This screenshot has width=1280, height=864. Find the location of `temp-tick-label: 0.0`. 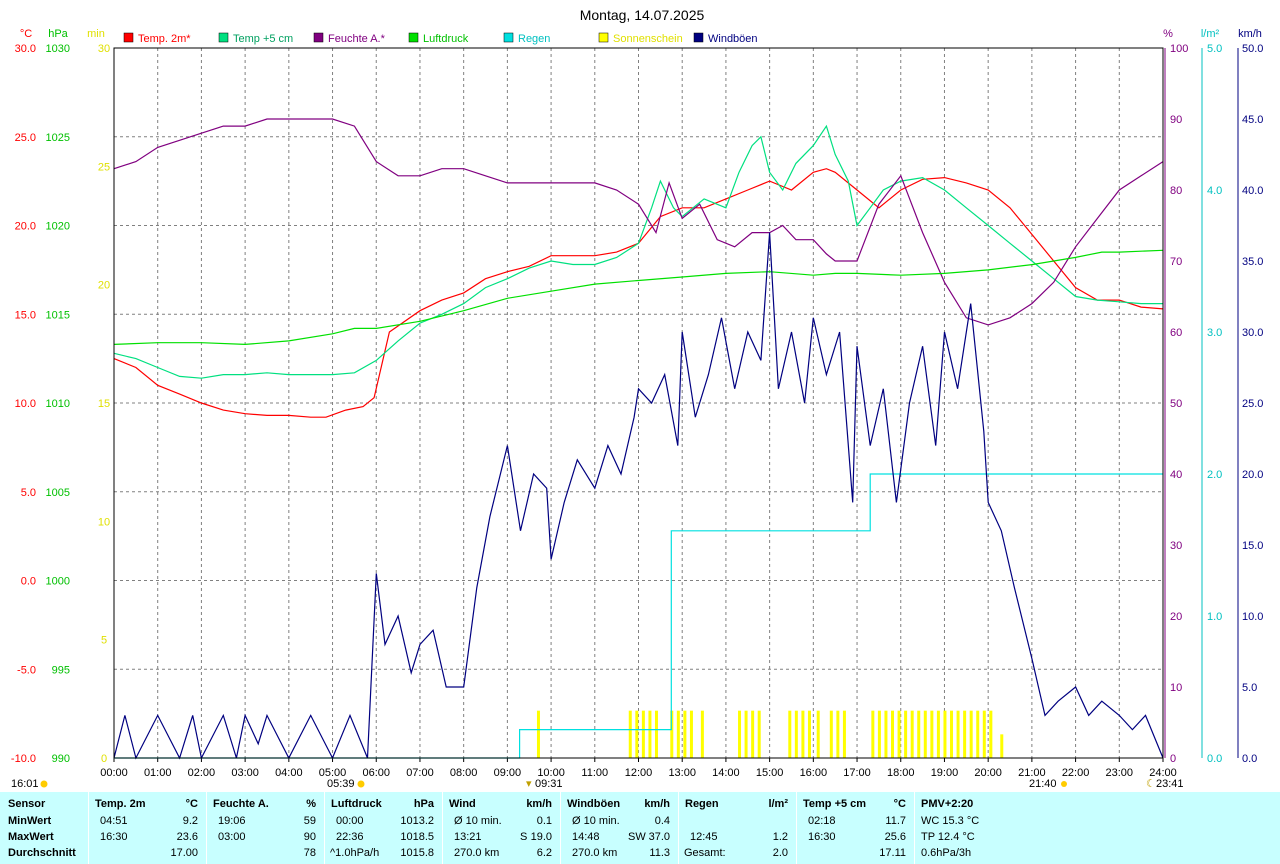

temp-tick-label: 0.0 is located at coordinates (28, 582).